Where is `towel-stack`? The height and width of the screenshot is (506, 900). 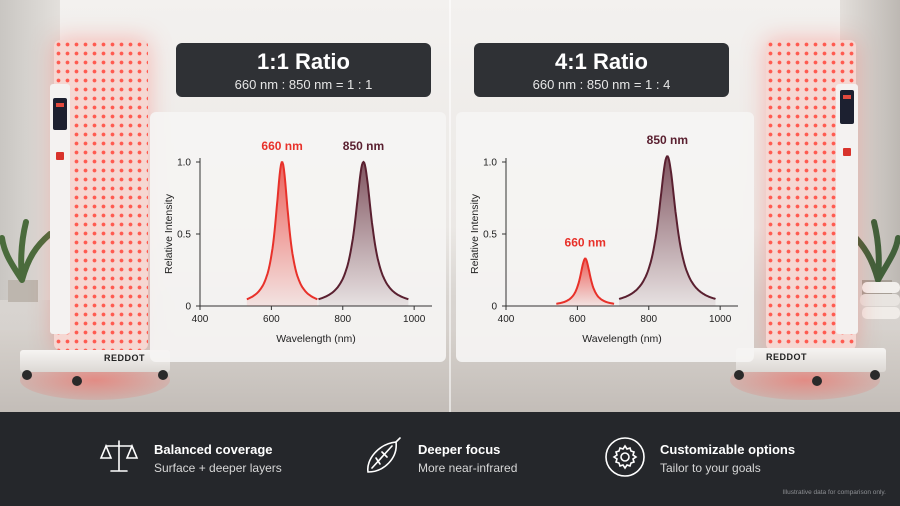
towel-stack is located at coordinates (880, 300).